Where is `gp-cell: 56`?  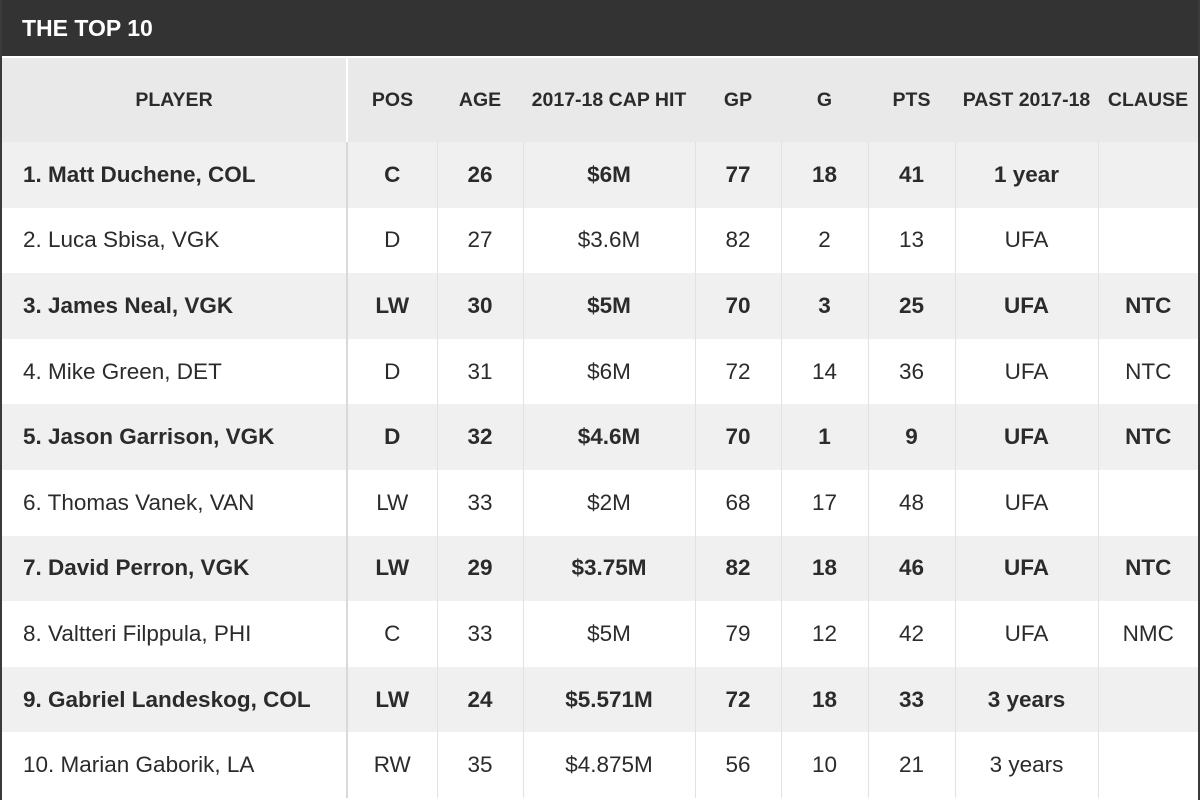 gp-cell: 56 is located at coordinates (738, 765).